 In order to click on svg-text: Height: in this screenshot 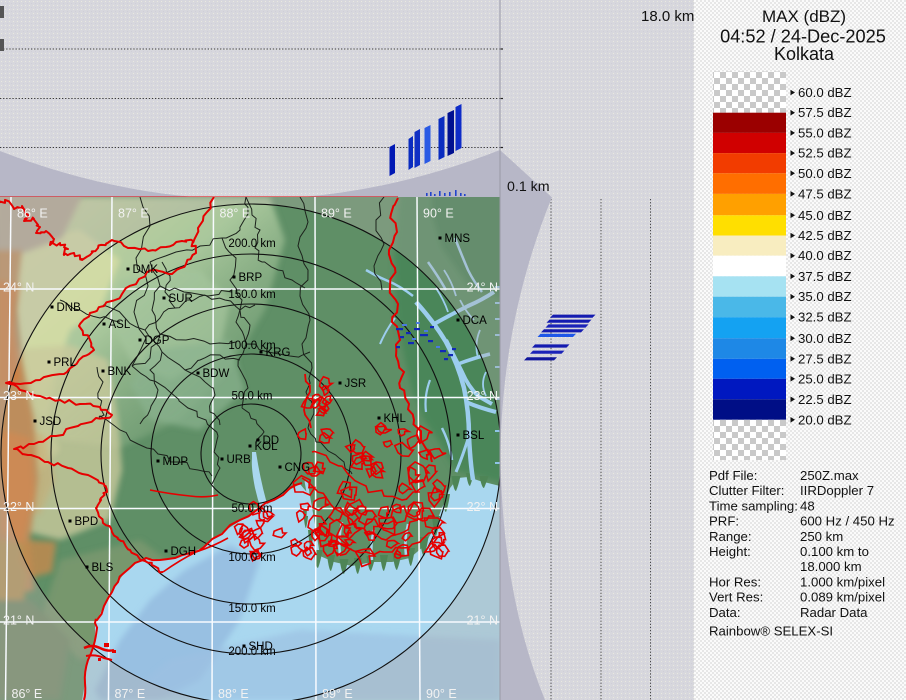, I will do `click(730, 551)`.